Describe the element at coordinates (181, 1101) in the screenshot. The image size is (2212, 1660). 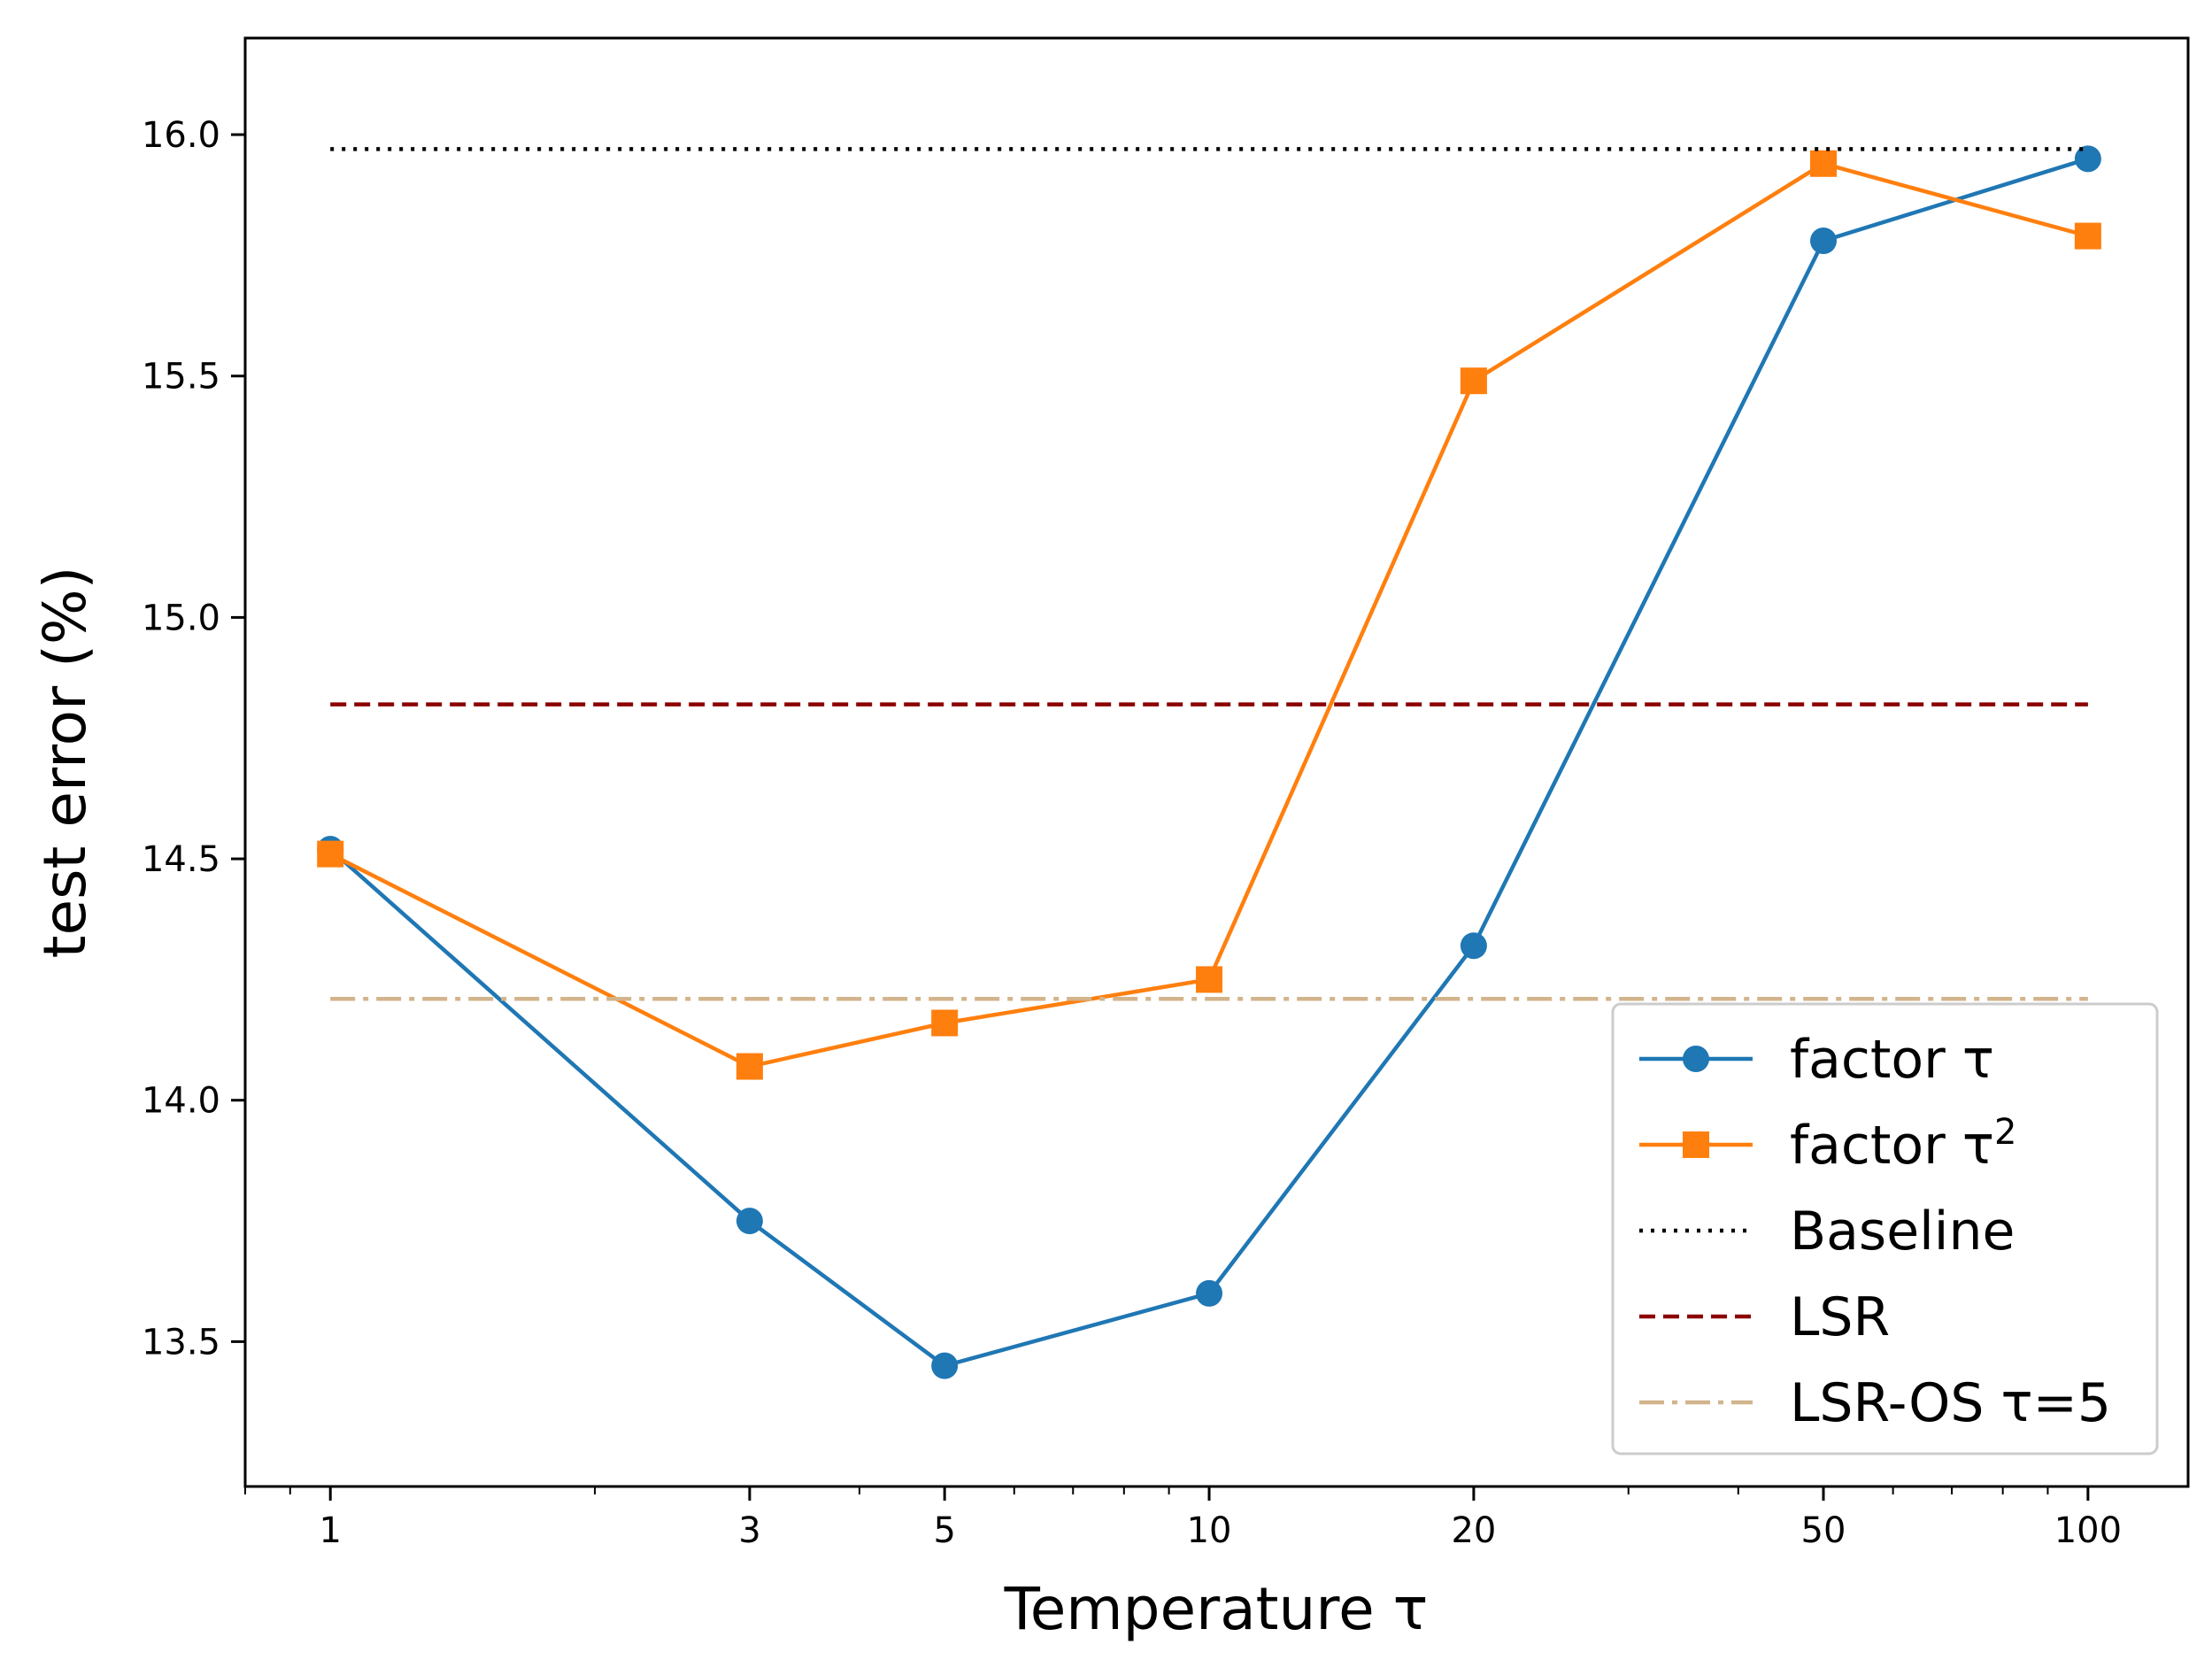
I see `y-tick-label: 14.0` at that location.